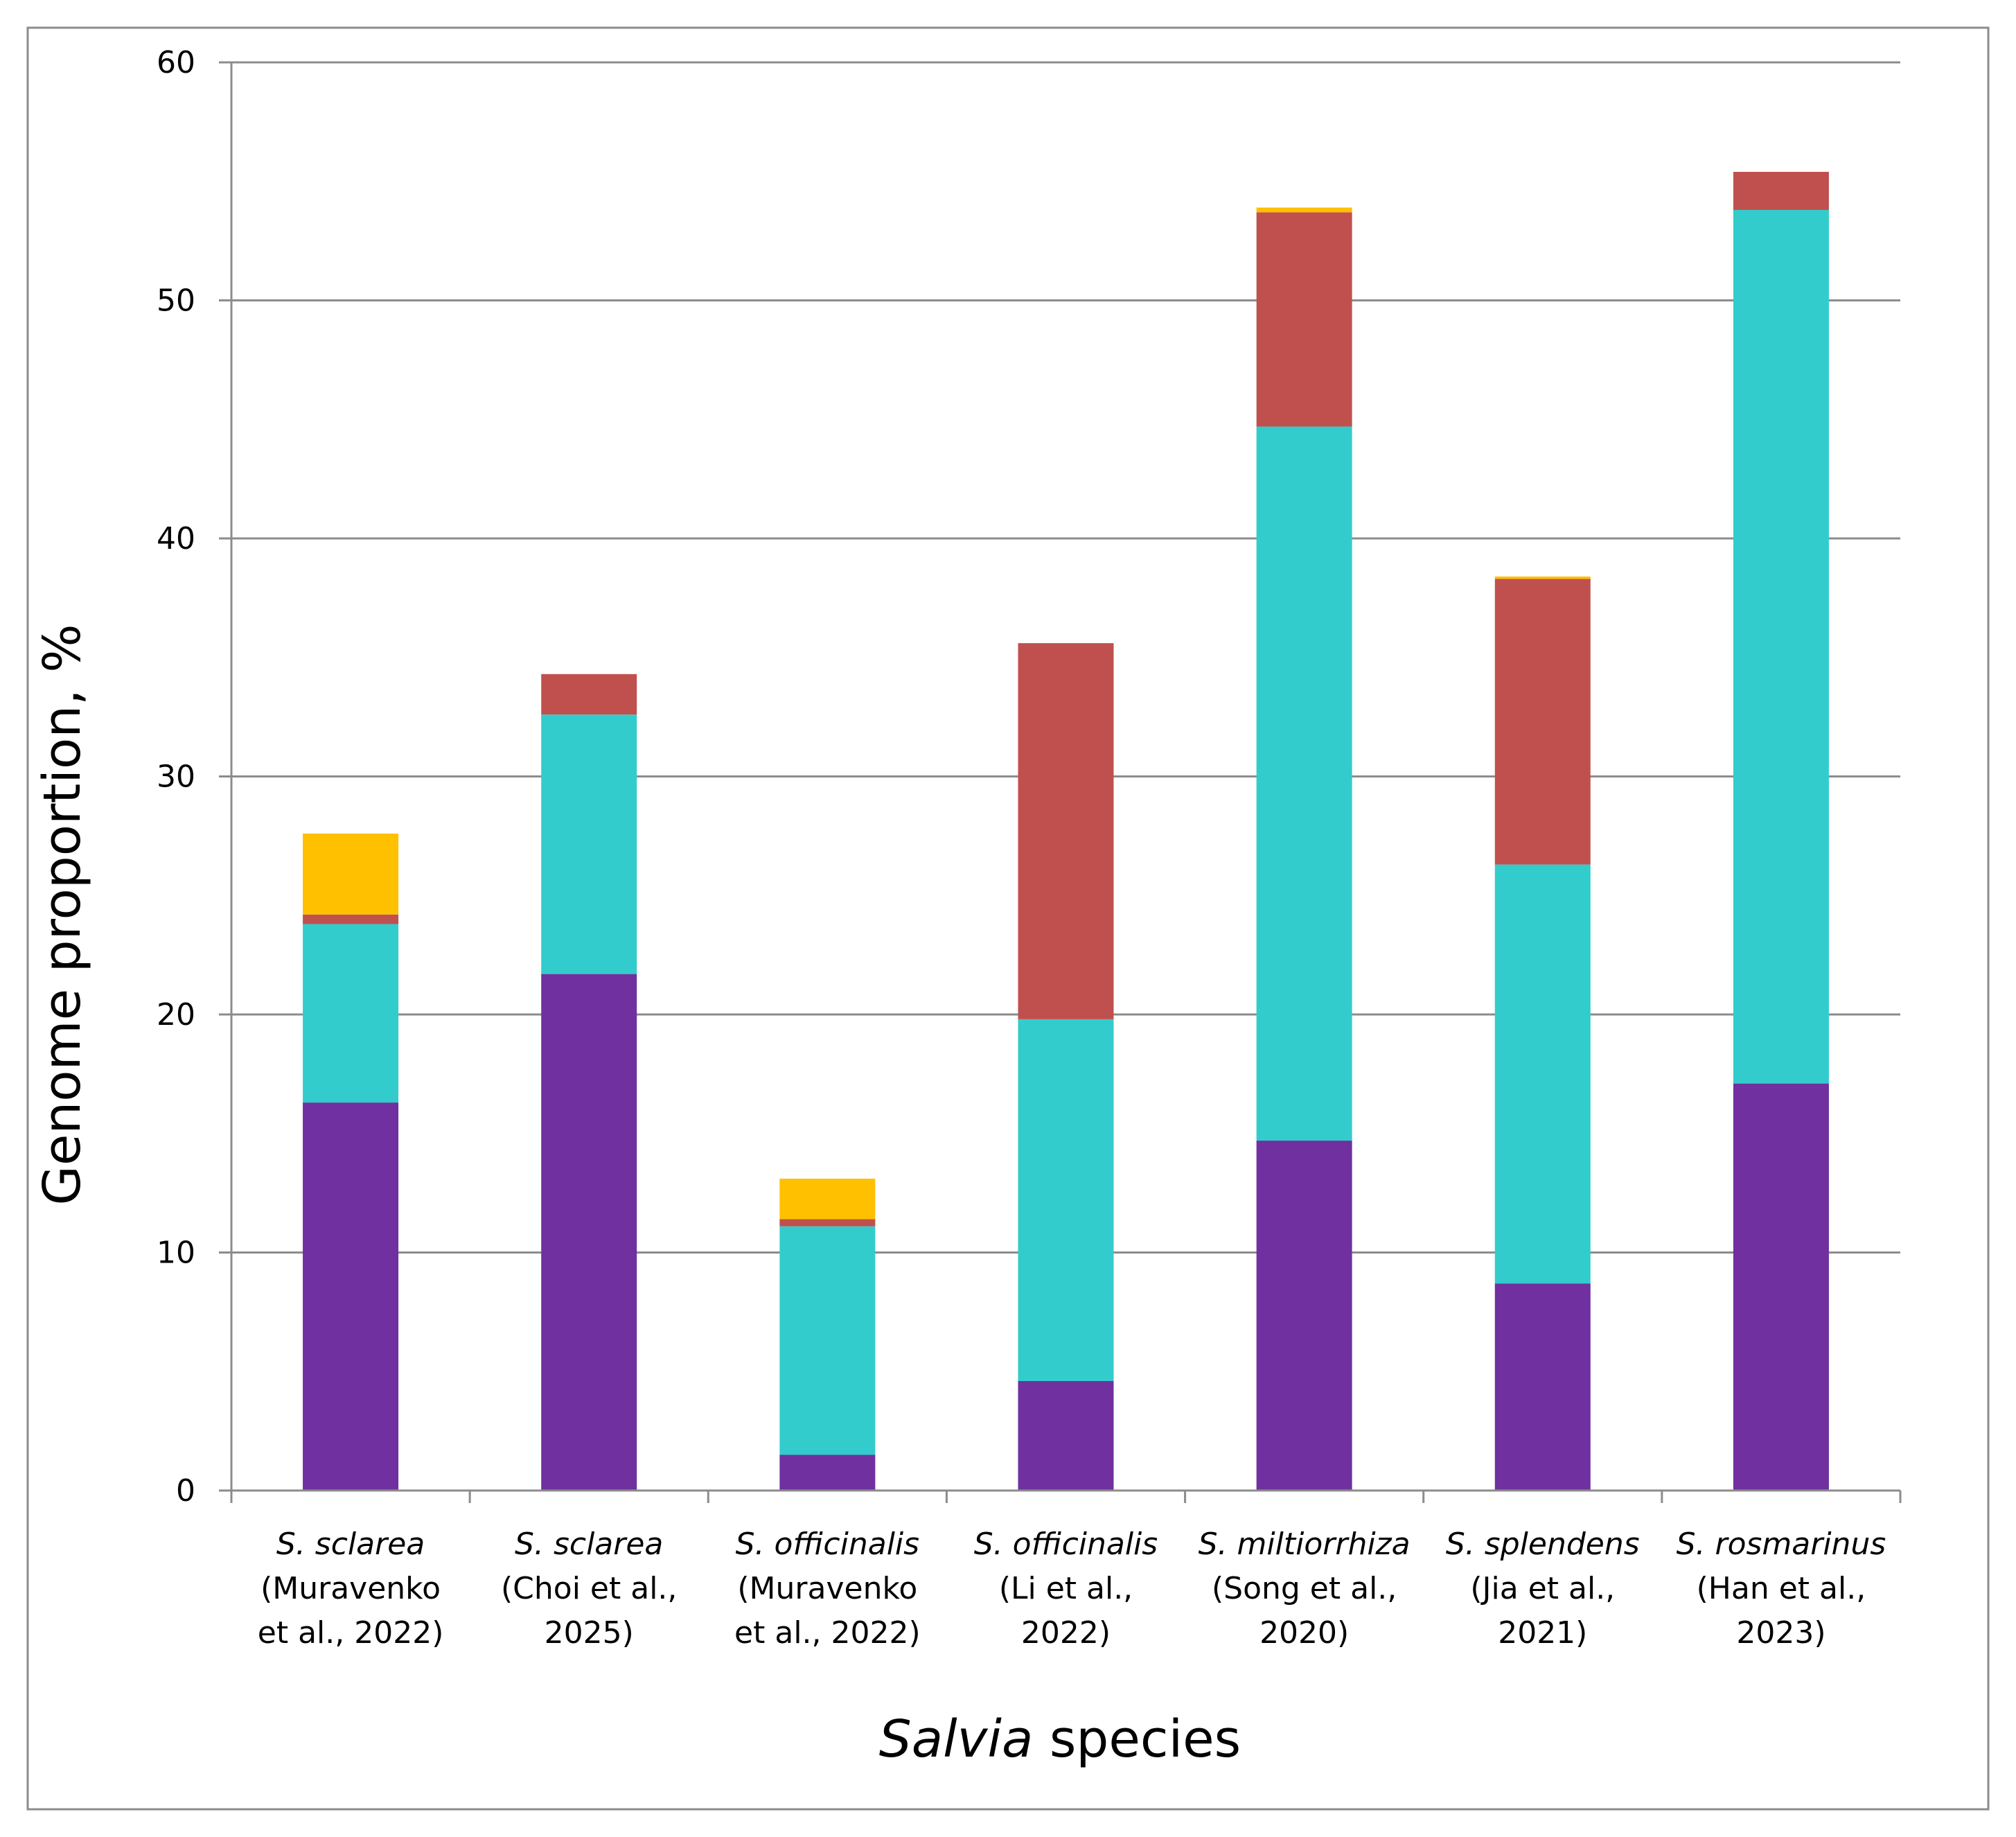  What do you see at coordinates (589, 1633) in the screenshot?
I see `x-tick-label-reference: 2025)` at bounding box center [589, 1633].